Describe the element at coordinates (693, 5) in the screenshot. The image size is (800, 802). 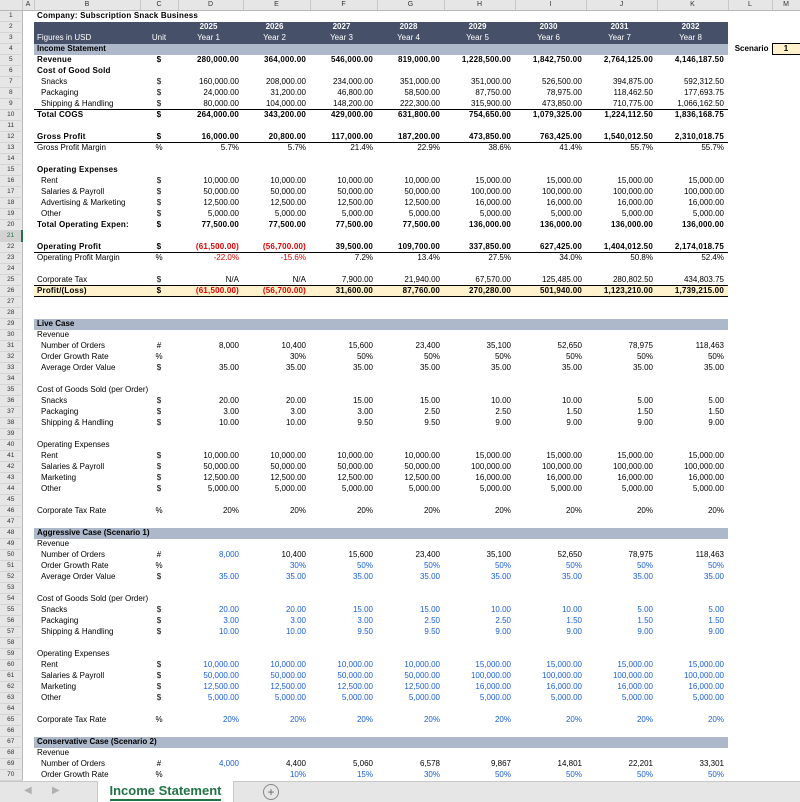
I see `column-header-k: K` at that location.